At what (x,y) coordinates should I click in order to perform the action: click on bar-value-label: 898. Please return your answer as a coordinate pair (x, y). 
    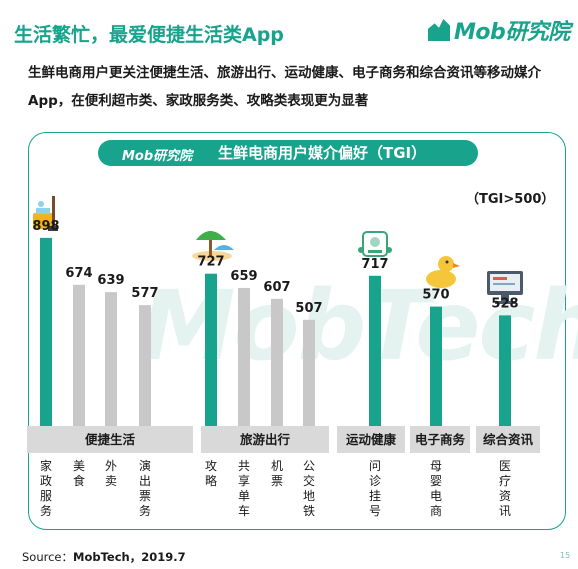
    Looking at the image, I should click on (45, 226).